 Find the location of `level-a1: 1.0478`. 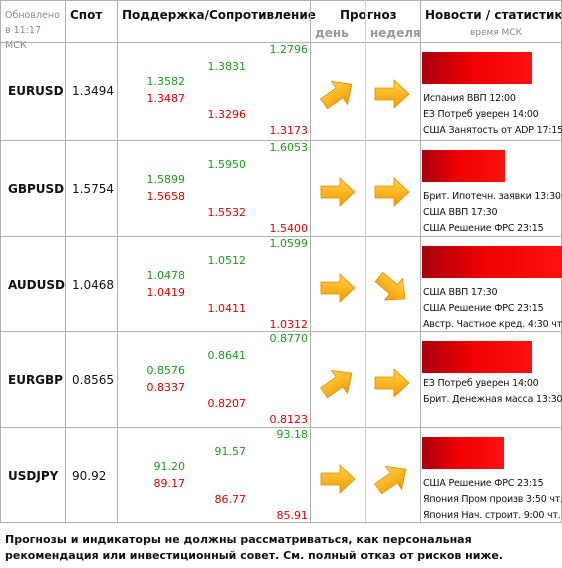

level-a1: 1.0478 is located at coordinates (166, 275).